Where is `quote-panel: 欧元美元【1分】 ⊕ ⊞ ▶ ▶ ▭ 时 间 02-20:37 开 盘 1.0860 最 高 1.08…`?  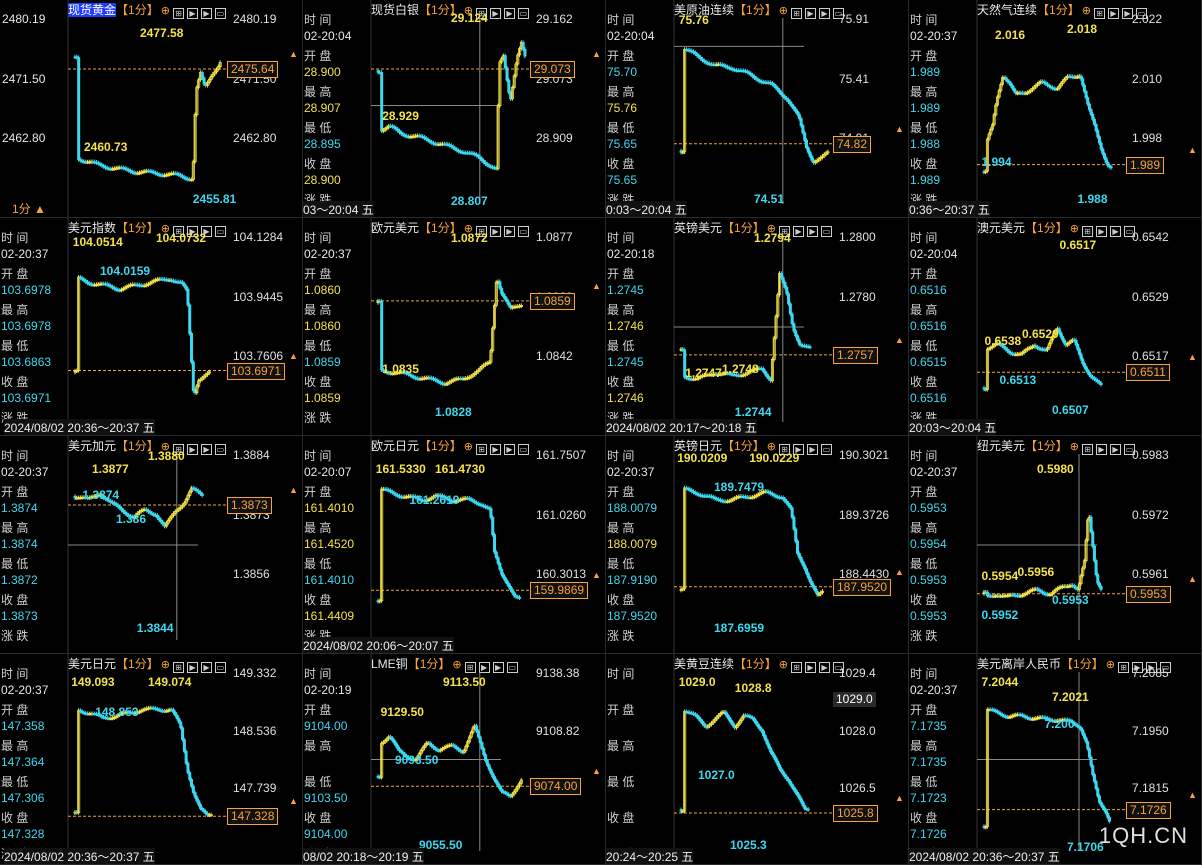
quote-panel: 欧元美元【1分】 ⊕ ⊞ ▶ ▶ ▭ 时 间 02-20:37 开 盘 1.0860 最 高 1.08… is located at coordinates (454, 327).